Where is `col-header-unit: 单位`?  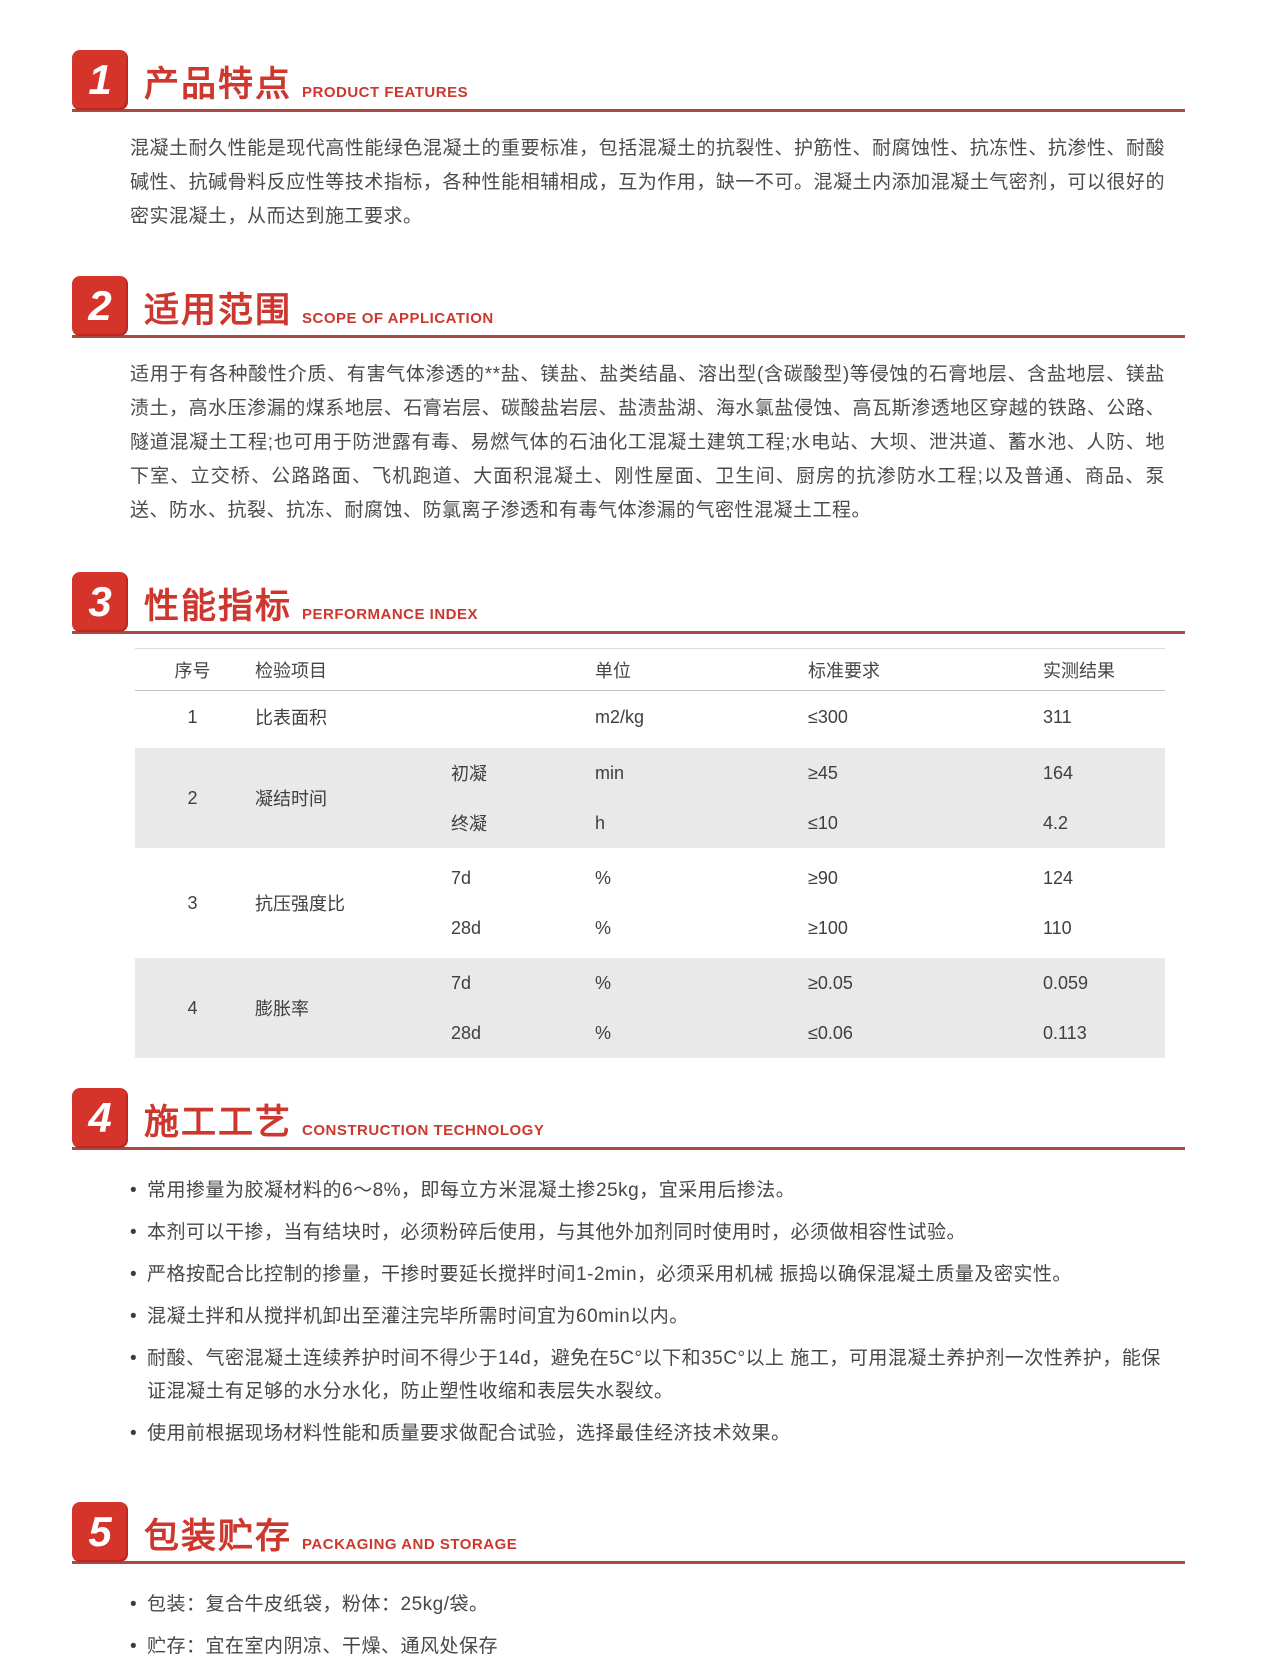
col-header-unit: 单位 is located at coordinates (613, 670).